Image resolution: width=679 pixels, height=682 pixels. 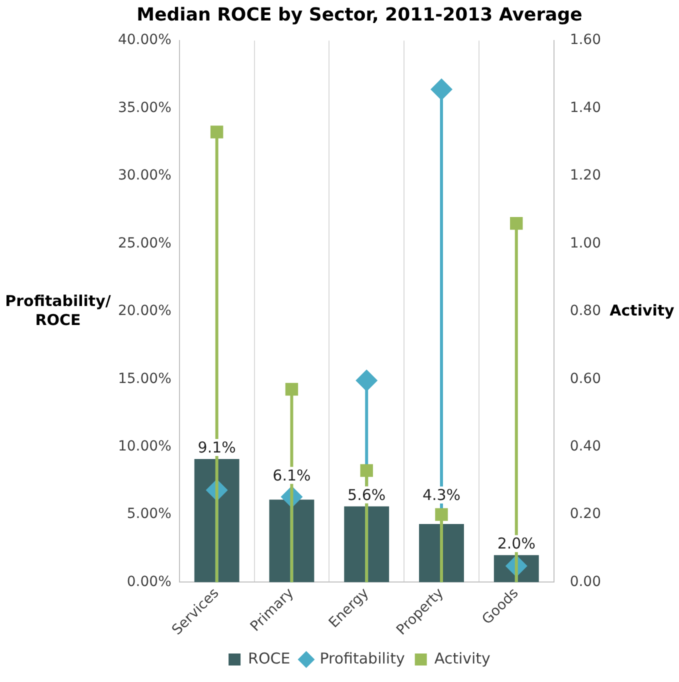 I want to click on y-tick-label: 25.00%, so click(x=145, y=243).